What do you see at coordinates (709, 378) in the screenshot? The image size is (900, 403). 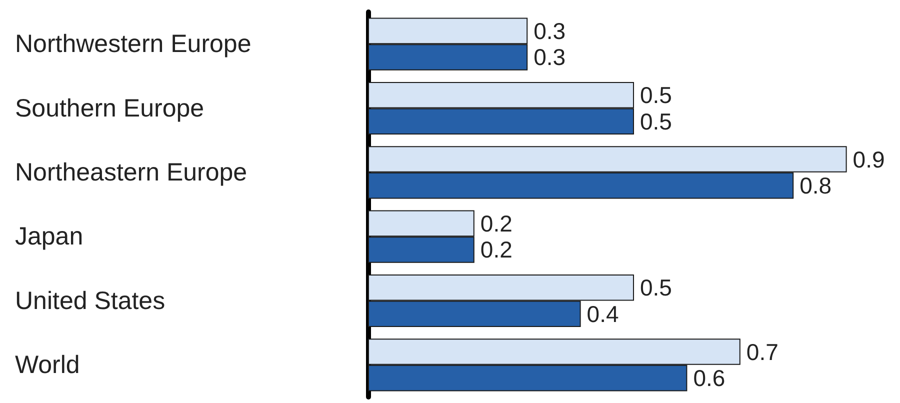 I see `data-label: 0.6` at bounding box center [709, 378].